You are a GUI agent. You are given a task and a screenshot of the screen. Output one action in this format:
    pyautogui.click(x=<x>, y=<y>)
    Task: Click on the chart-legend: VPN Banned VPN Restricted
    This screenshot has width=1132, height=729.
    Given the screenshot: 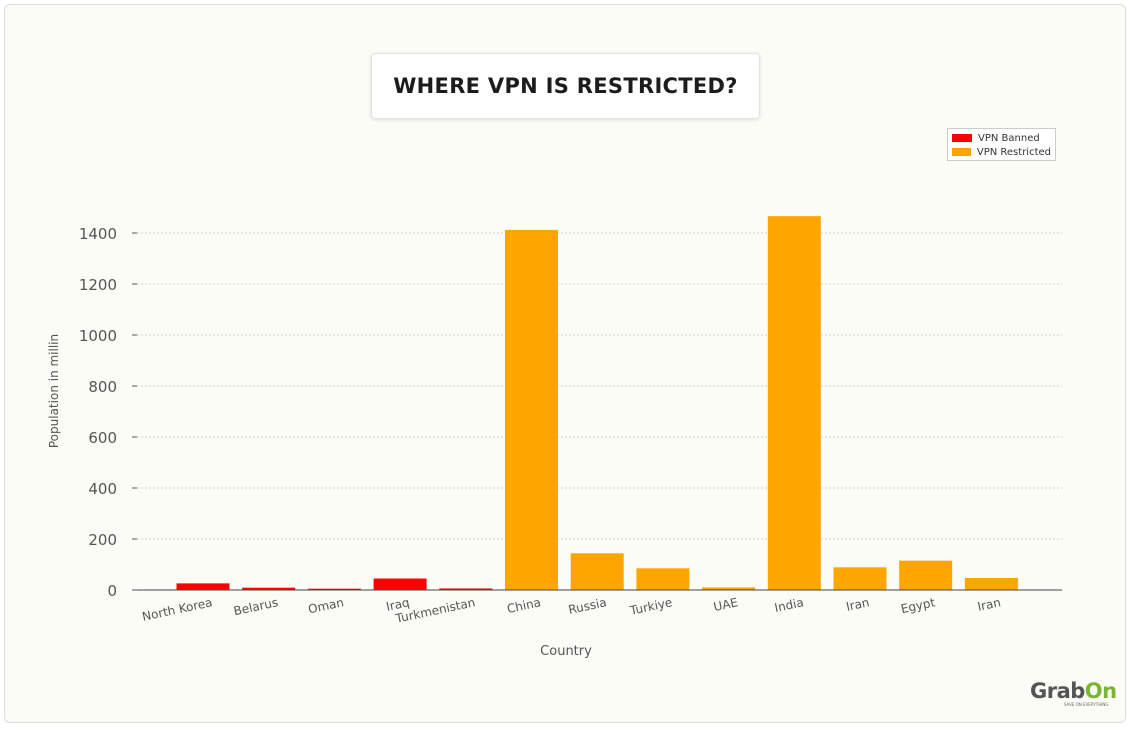 What is the action you would take?
    pyautogui.click(x=1001, y=144)
    